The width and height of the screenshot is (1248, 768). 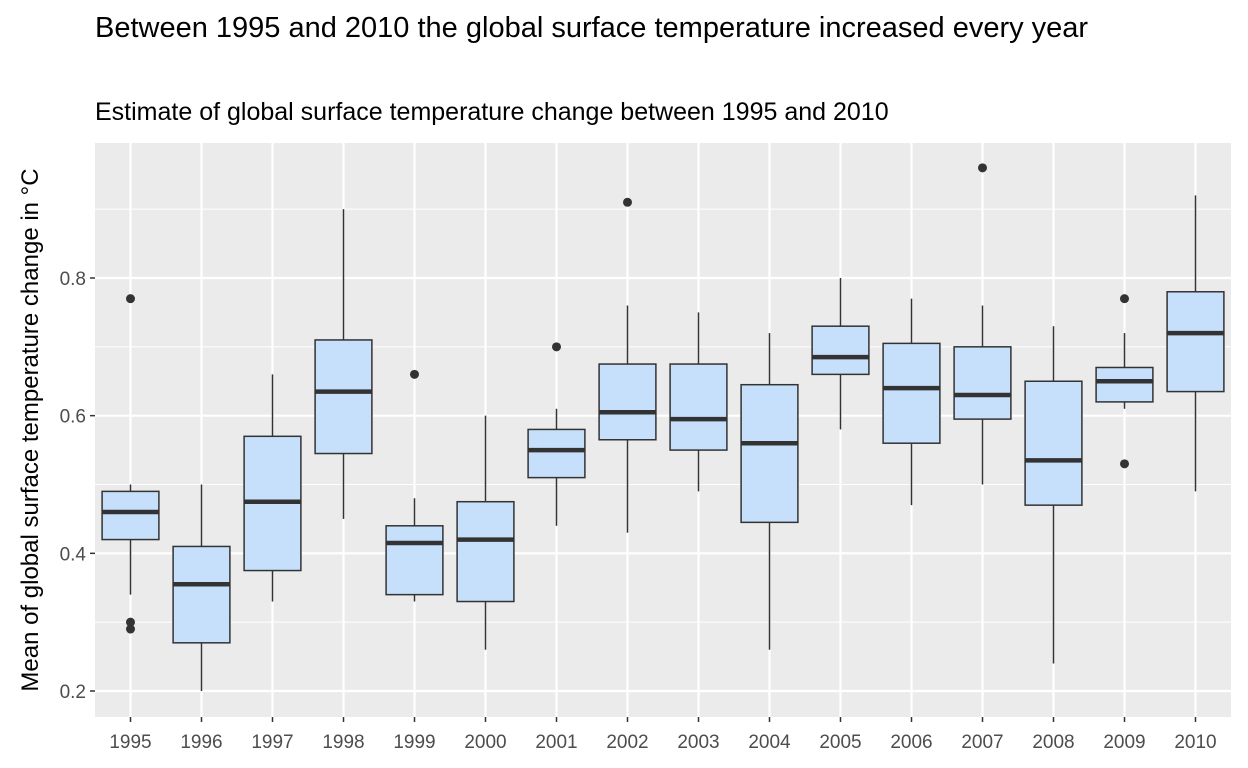 I want to click on box-2001, so click(x=556, y=453).